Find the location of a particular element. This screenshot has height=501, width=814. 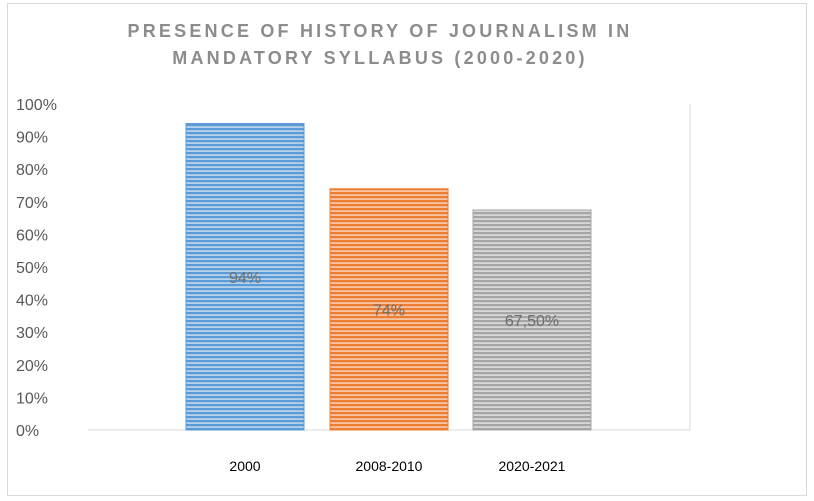

chart-title-line-2: MANDATORY SYLLABUS (2000-2020) is located at coordinates (380, 58).